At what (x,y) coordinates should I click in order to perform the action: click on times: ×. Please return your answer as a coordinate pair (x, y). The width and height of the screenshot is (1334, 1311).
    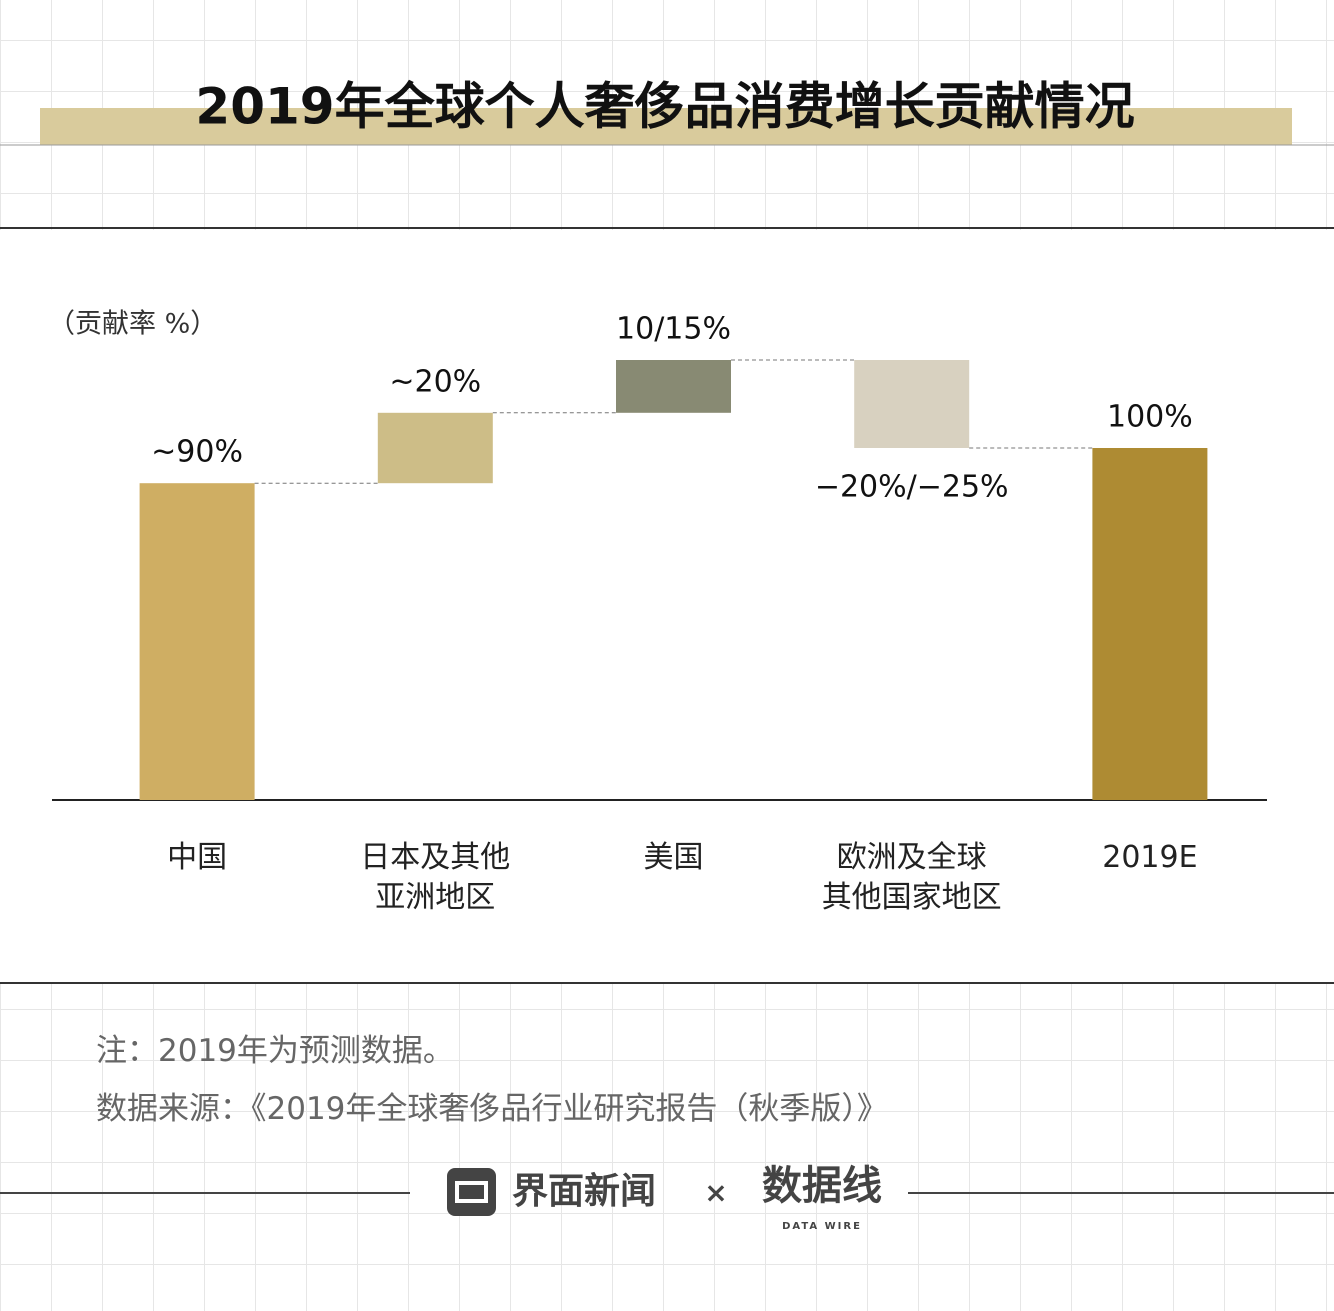
    Looking at the image, I should click on (715, 1192).